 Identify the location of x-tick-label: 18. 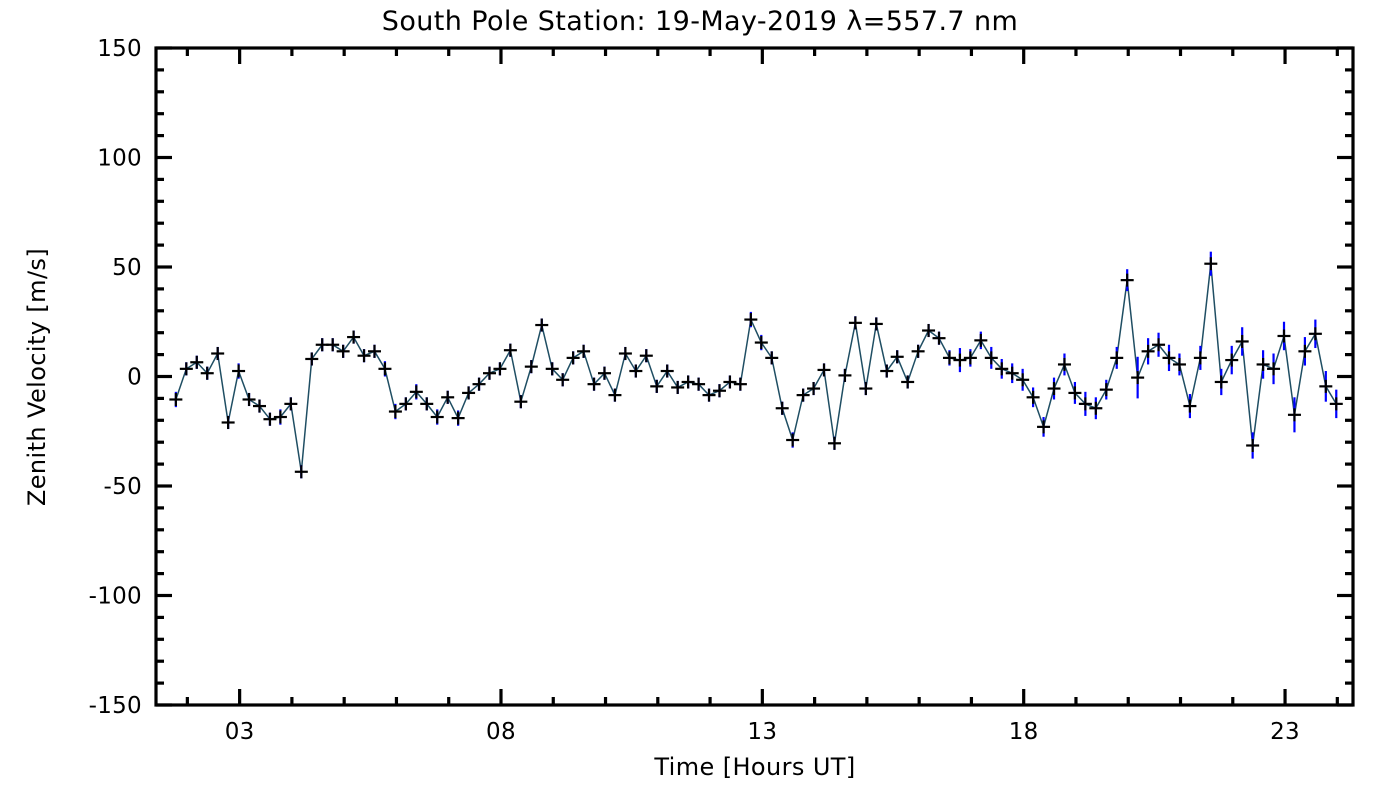
(1024, 732).